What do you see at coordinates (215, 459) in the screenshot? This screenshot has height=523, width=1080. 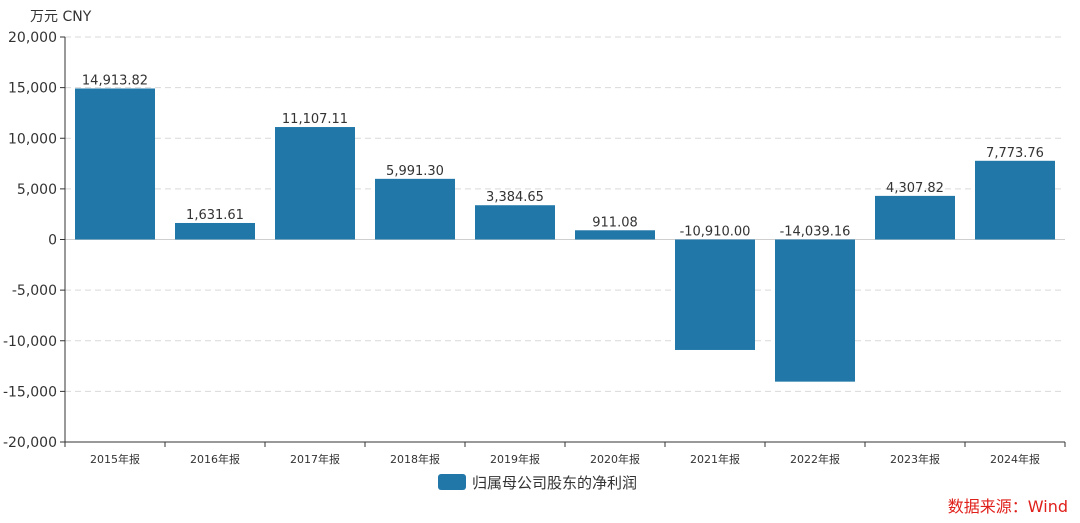 I see `x-tick-label: 2016年报` at bounding box center [215, 459].